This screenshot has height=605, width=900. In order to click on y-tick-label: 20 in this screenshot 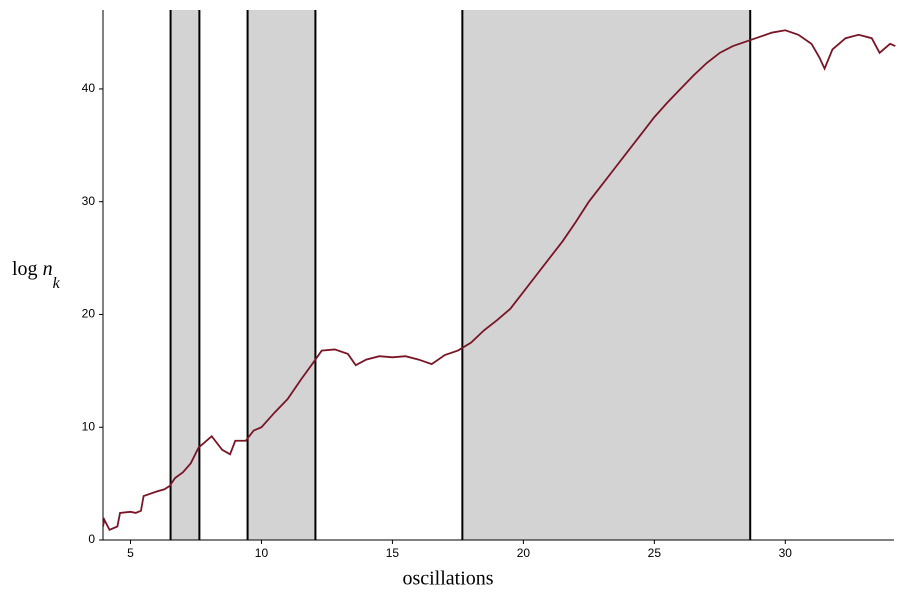, I will do `click(89, 314)`.